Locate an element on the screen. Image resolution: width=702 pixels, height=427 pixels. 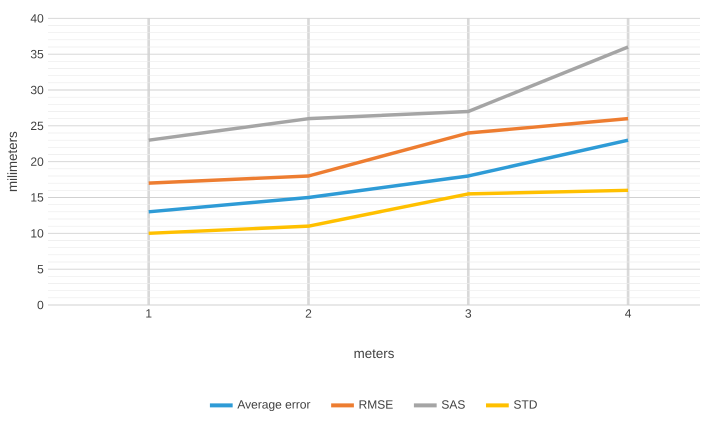
y-tick-label: 25 is located at coordinates (37, 126).